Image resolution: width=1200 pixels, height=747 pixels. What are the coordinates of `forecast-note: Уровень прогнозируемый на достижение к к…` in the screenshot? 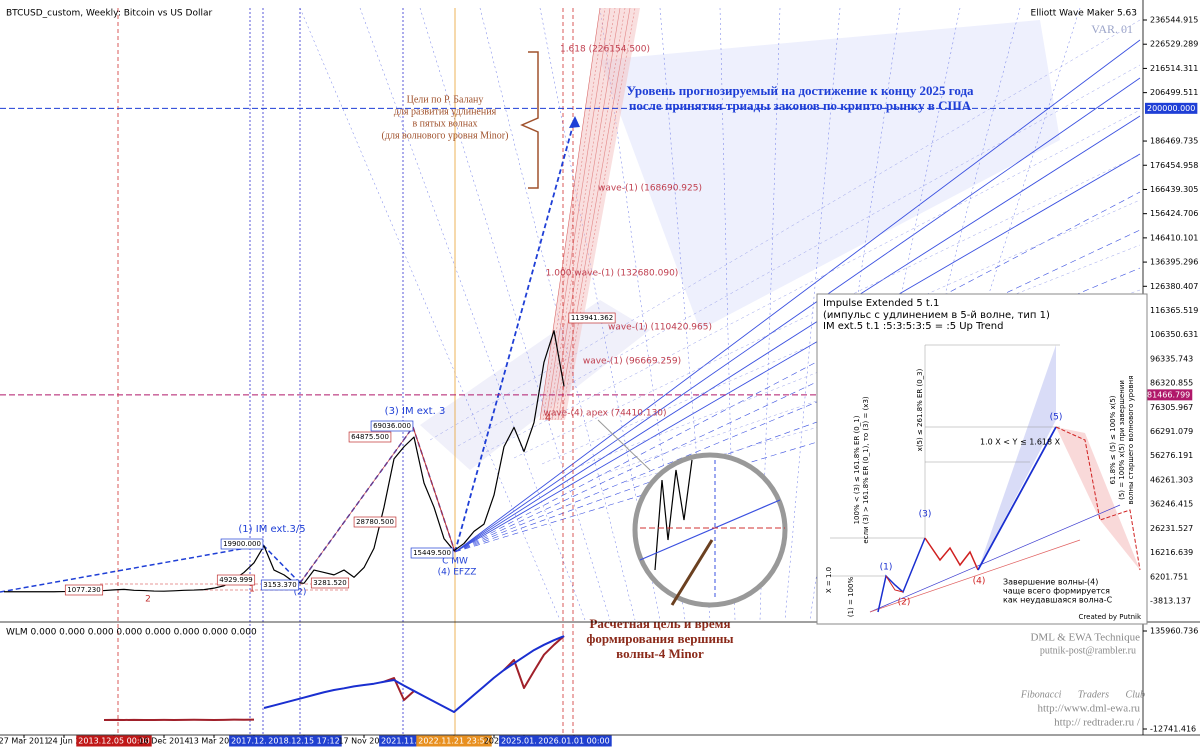 It's located at (800, 98).